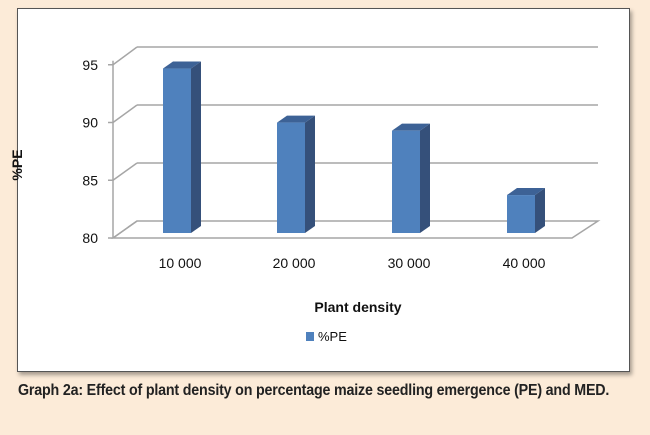 This screenshot has width=650, height=435. Describe the element at coordinates (90, 123) in the screenshot. I see `y-tick-label: 90` at that location.